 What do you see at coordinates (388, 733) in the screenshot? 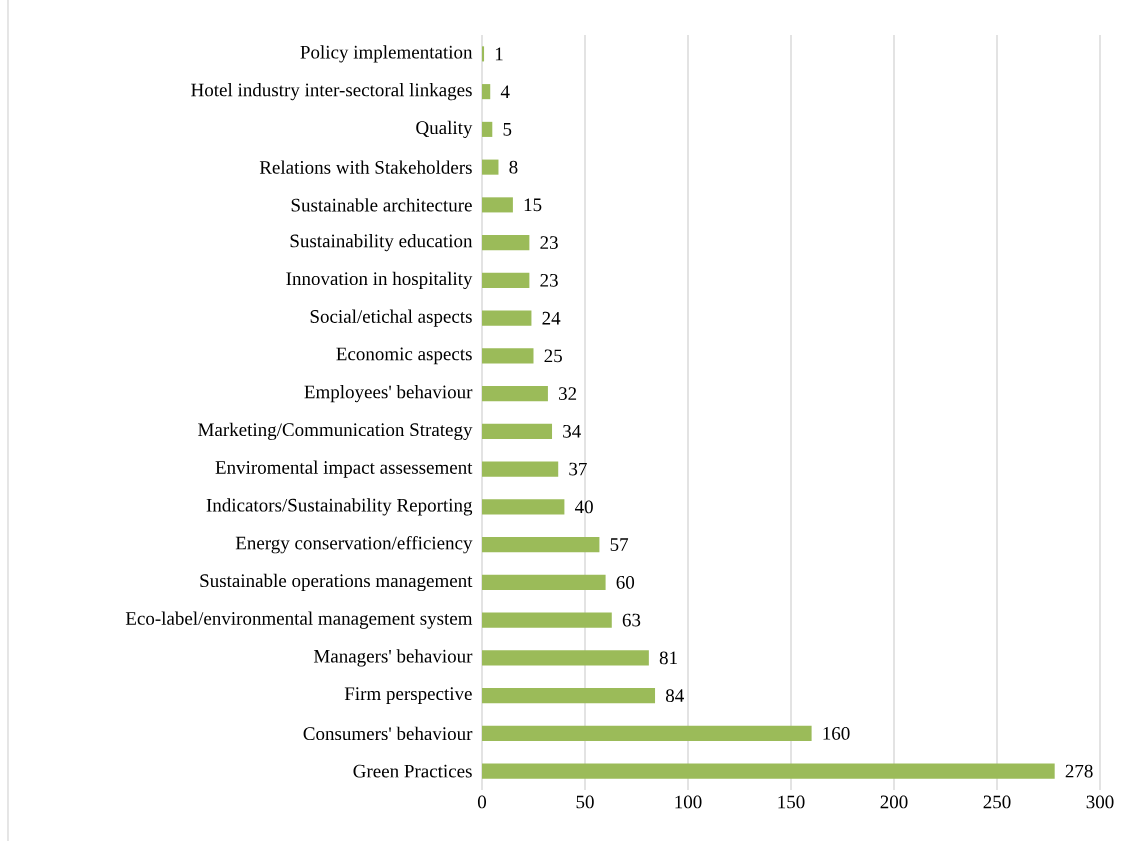
I see `y-tick-label: Consumers' behaviour` at bounding box center [388, 733].